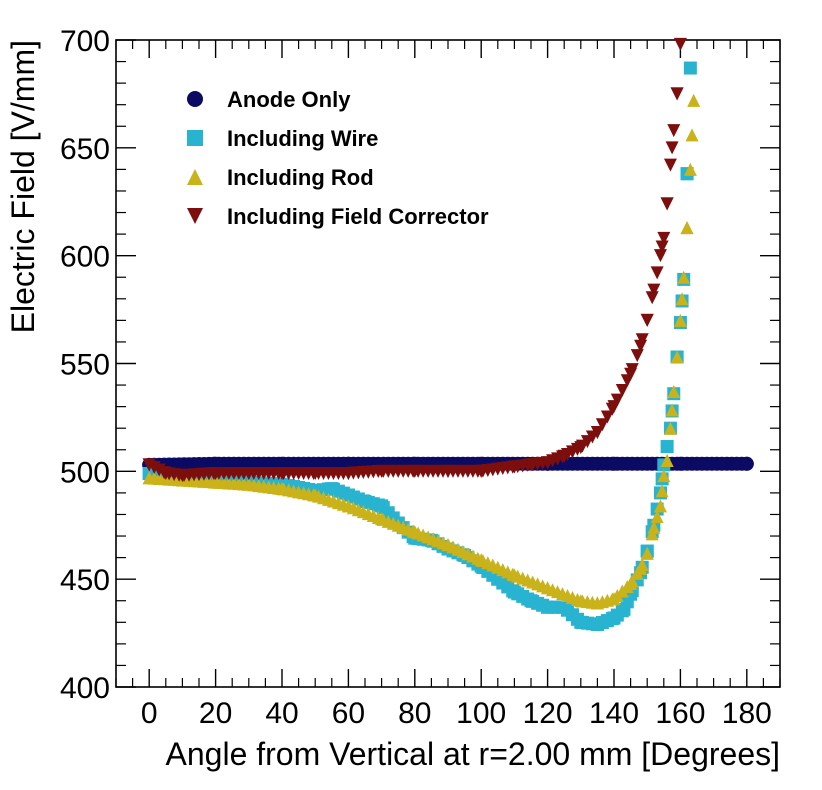  I want to click on legend-label: Including Field Corrector, so click(358, 216).